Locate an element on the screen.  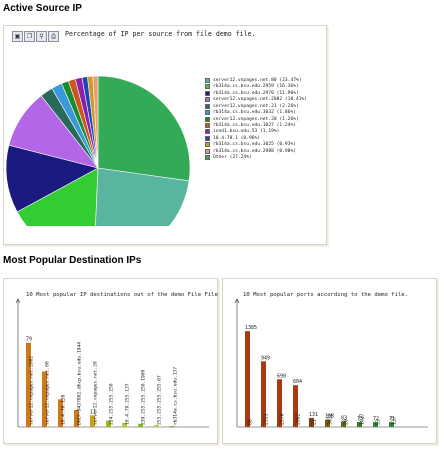
legend-label: rb314a.cs.bsu.edu.3025 (0.93%) is located at coordinates (254, 145).